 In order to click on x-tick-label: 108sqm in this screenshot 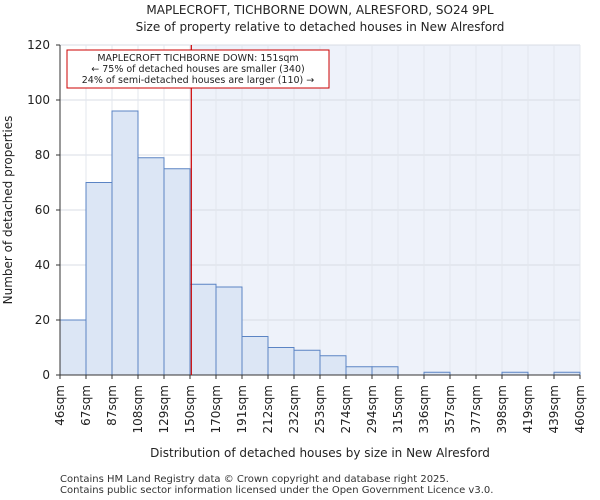, I will do `click(138, 409)`.